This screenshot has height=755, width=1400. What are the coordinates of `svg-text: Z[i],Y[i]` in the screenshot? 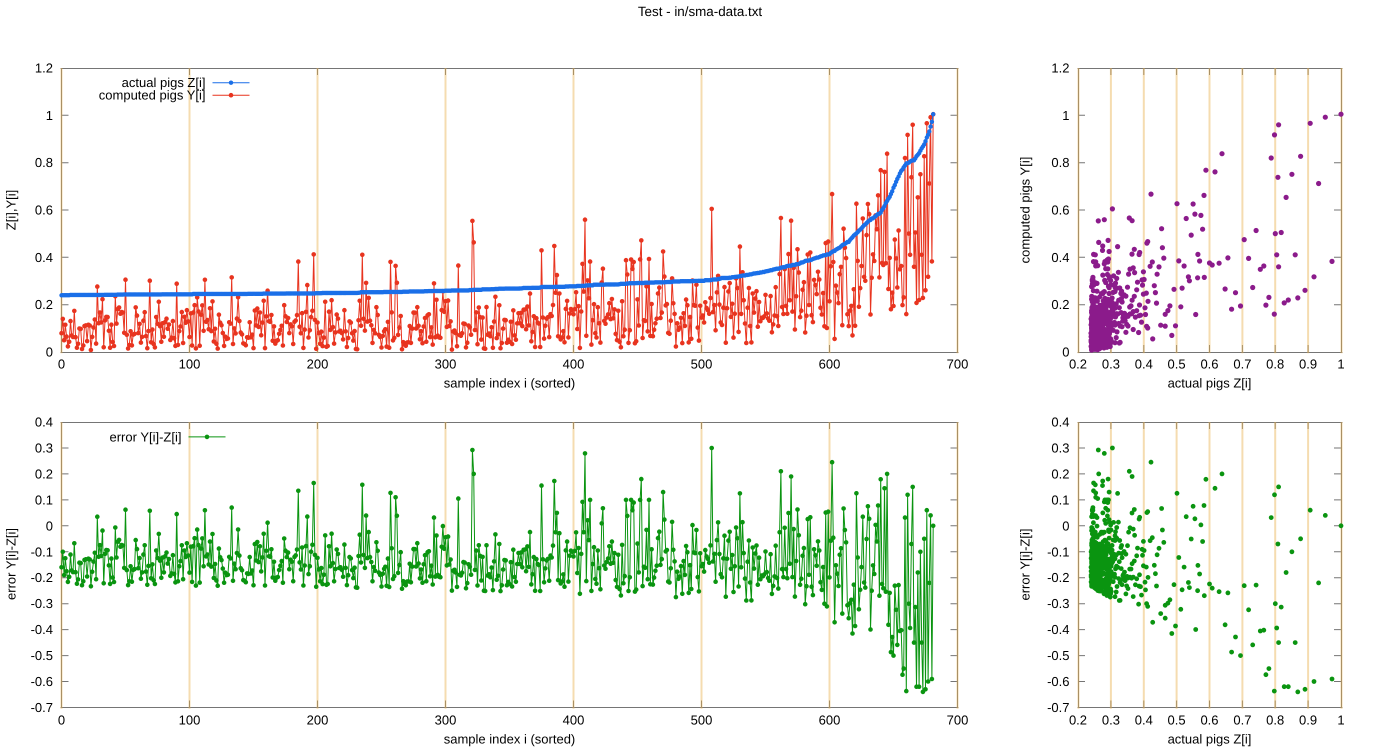 It's located at (10, 210).